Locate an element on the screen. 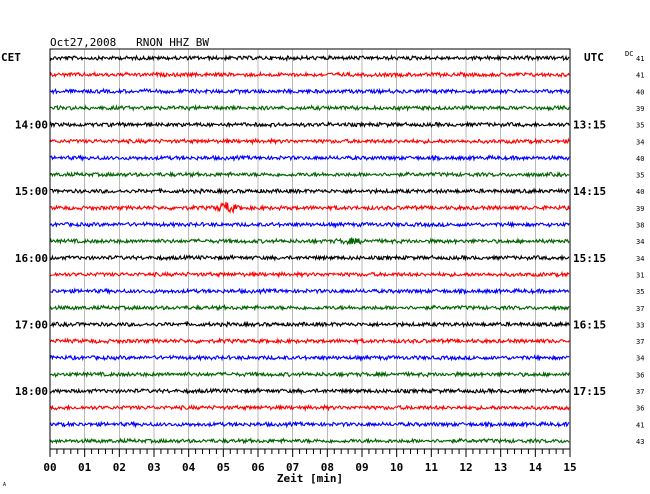  x-tick-label: 08 is located at coordinates (327, 467).